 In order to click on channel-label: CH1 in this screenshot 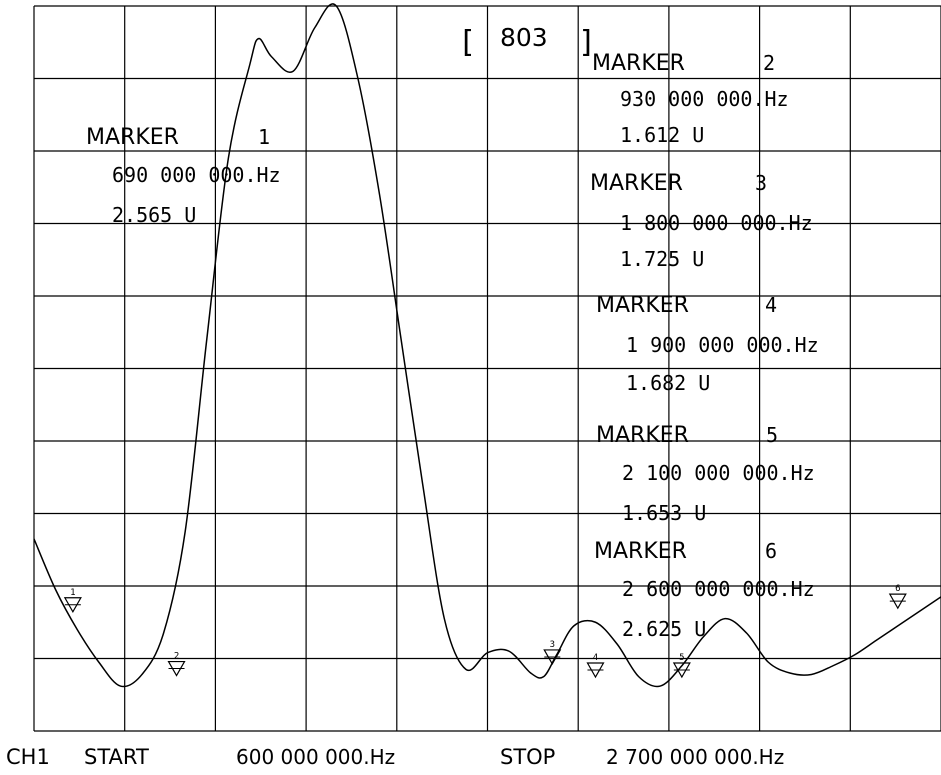, I will do `click(28, 757)`.